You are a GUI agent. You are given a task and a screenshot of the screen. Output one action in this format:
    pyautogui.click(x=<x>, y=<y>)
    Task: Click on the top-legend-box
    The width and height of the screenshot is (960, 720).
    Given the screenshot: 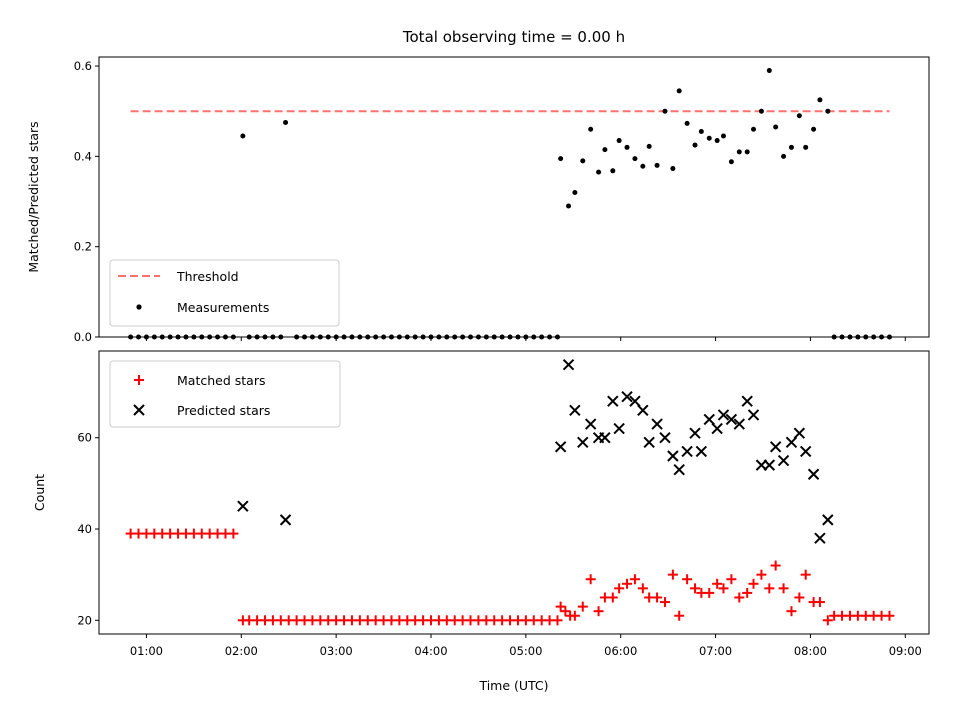 What is the action you would take?
    pyautogui.click(x=224, y=293)
    